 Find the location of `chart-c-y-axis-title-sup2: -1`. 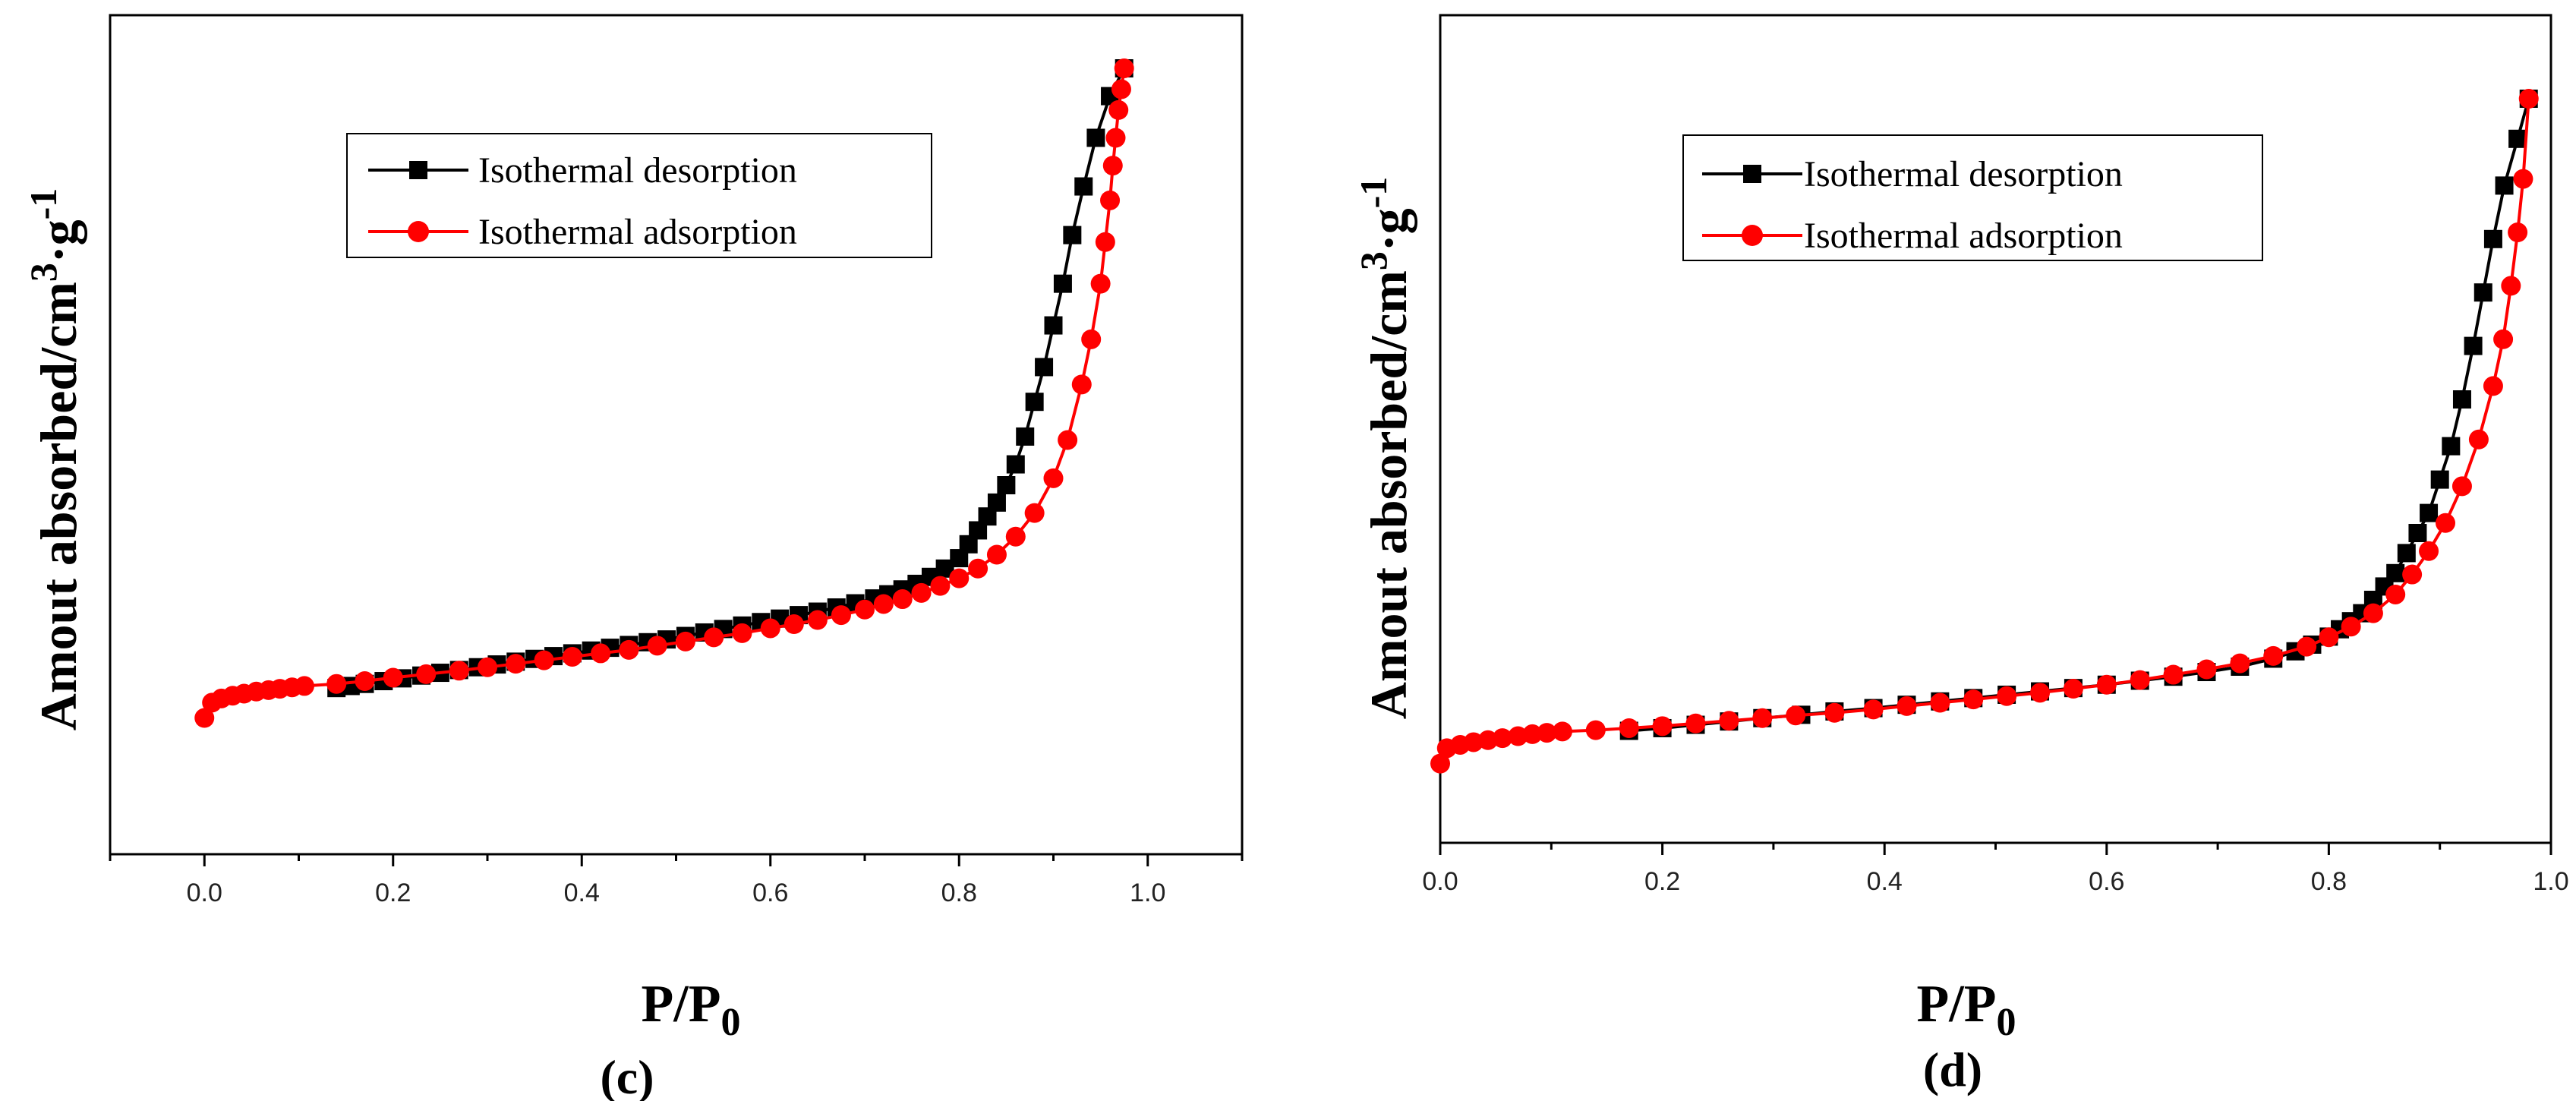

chart-c-y-axis-title-sup2: -1 is located at coordinates (43, 204).